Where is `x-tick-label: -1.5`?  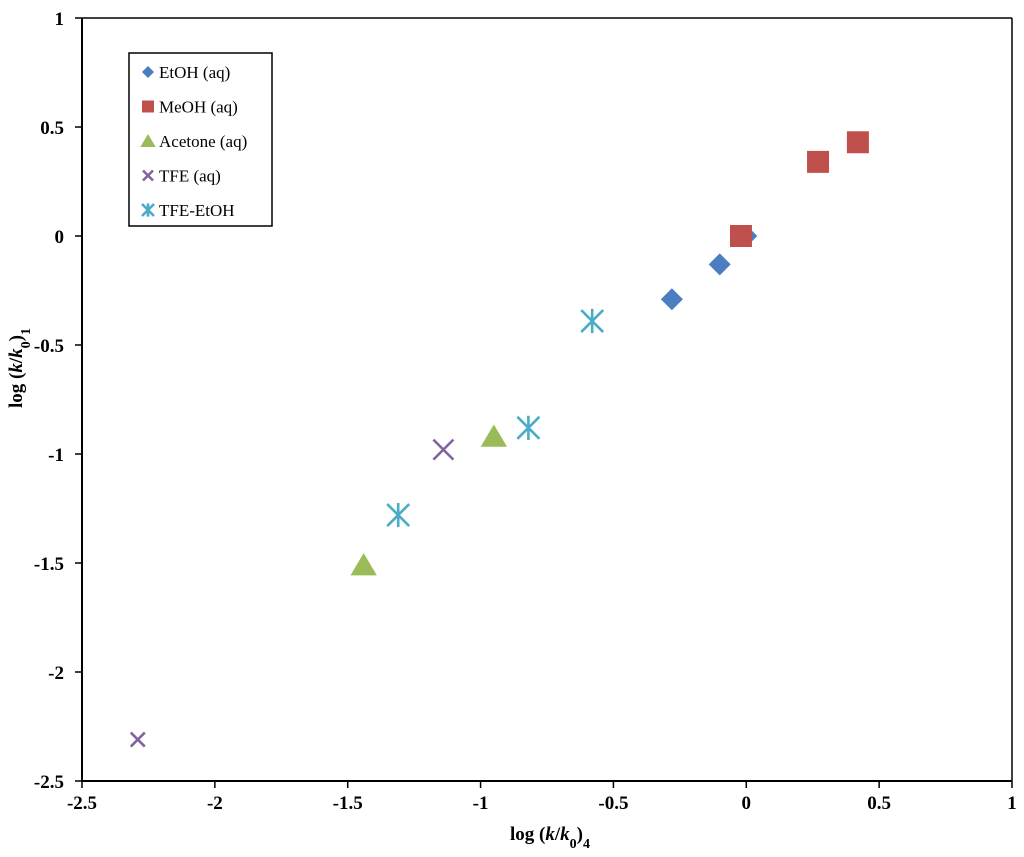 x-tick-label: -1.5 is located at coordinates (348, 803).